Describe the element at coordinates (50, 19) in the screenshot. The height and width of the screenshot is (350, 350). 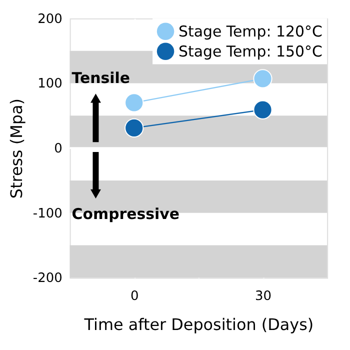
I see `y-tick-label: 200` at that location.